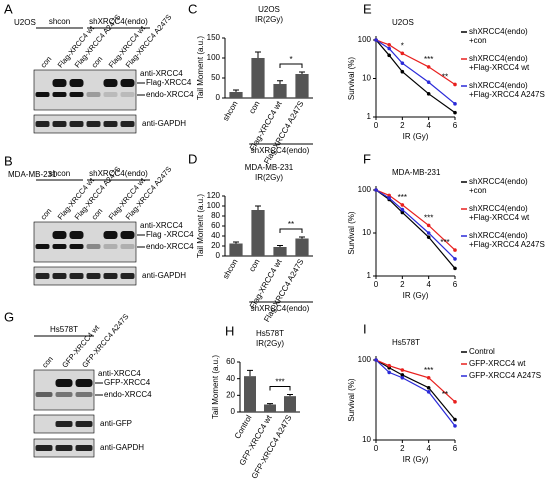  Describe the element at coordinates (192, 158) in the screenshot. I see `panel-letter: D` at that location.